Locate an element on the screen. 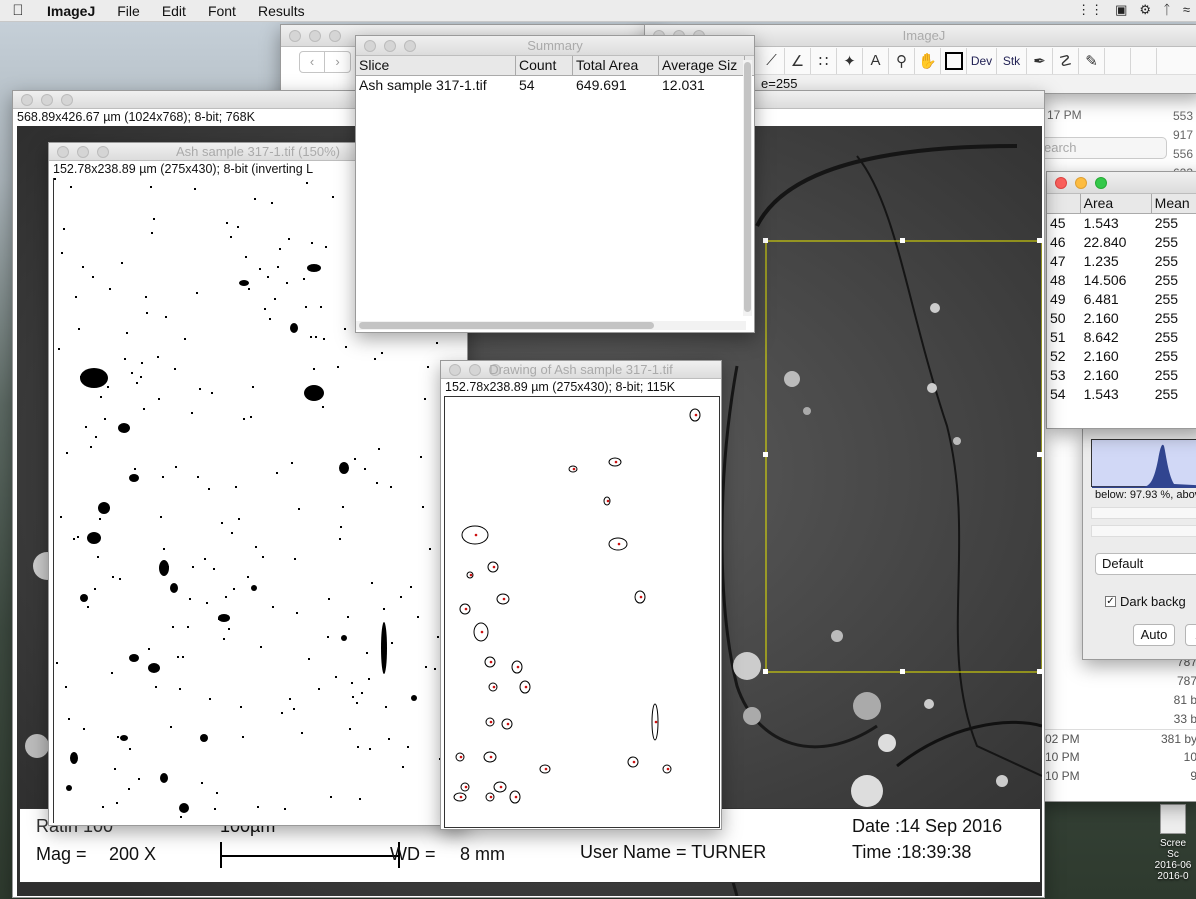  menu-file: File is located at coordinates (128, 10).